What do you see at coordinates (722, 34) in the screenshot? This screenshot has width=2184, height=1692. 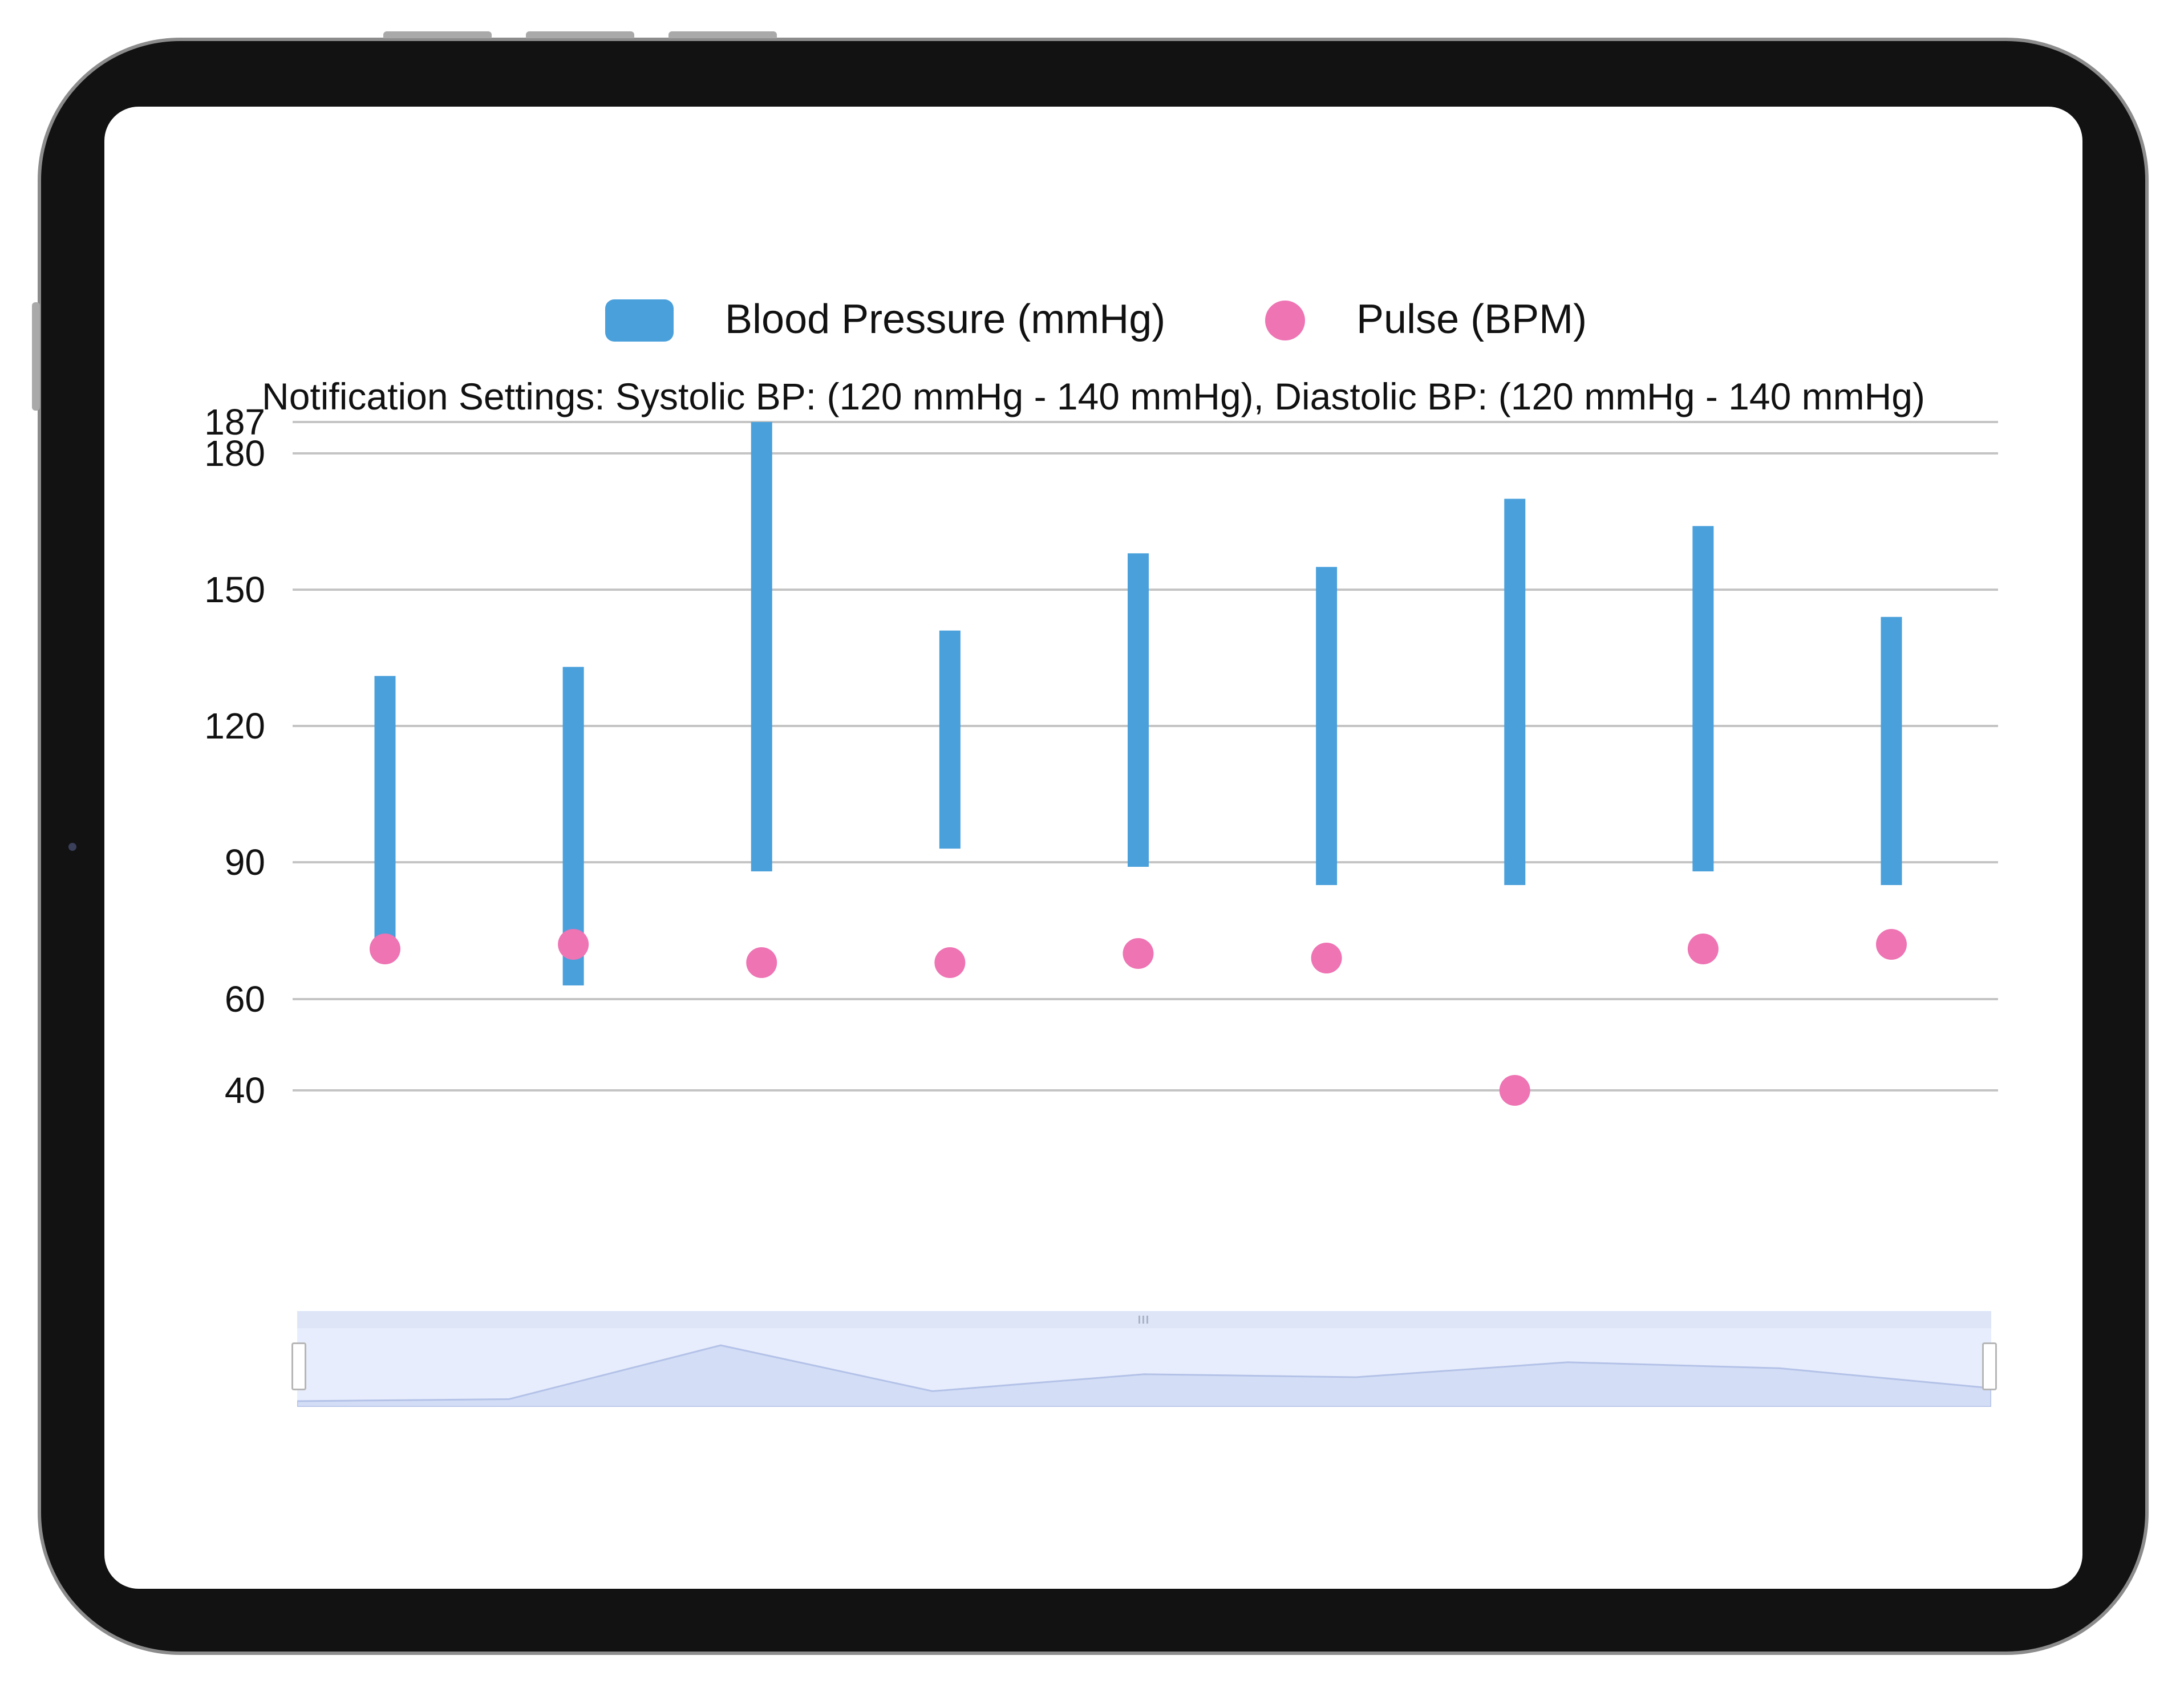 I see `power-button` at bounding box center [722, 34].